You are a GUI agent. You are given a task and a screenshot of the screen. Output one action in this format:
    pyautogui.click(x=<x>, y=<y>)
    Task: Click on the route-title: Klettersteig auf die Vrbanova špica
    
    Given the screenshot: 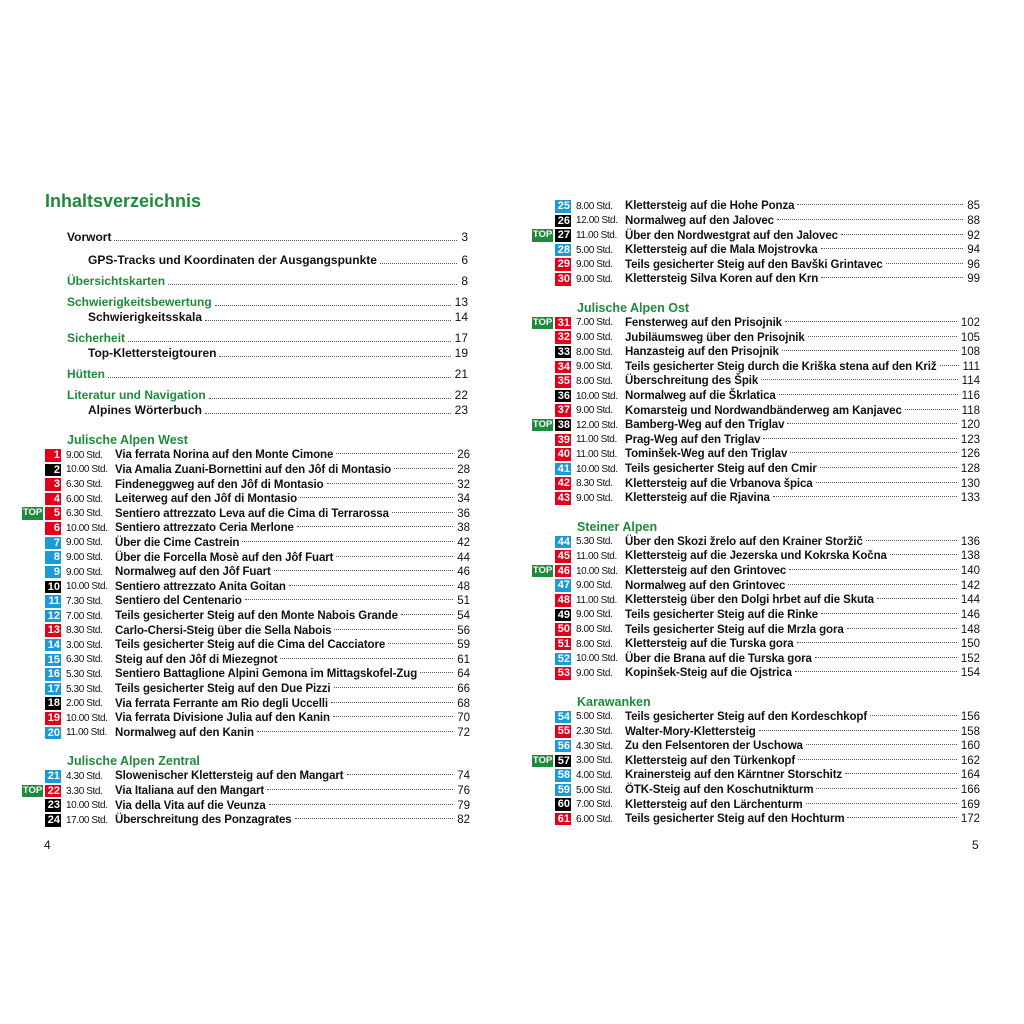 What is the action you would take?
    pyautogui.click(x=719, y=483)
    